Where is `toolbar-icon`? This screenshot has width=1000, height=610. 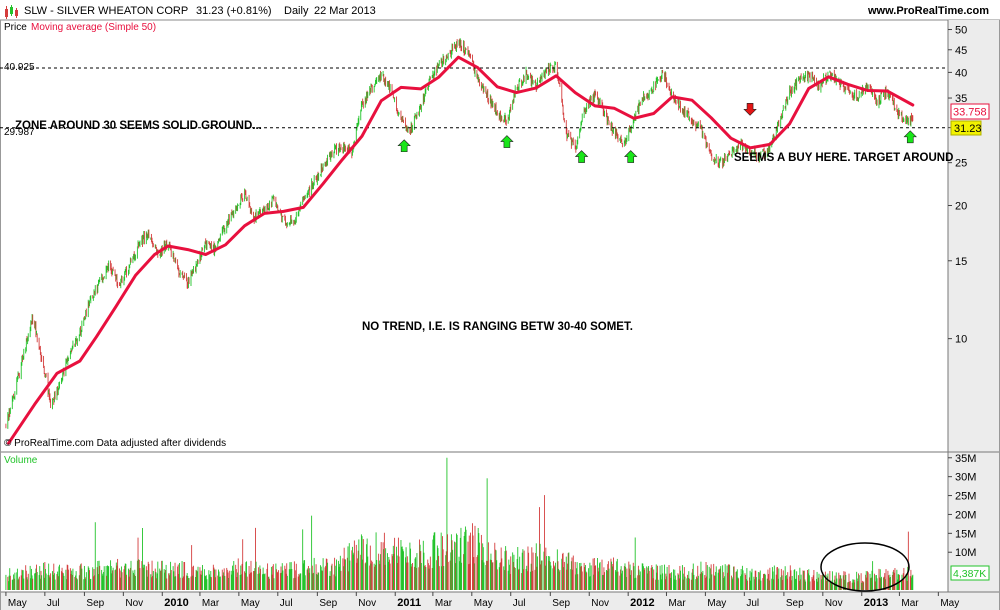
toolbar-icon is located at coordinates (11, 11).